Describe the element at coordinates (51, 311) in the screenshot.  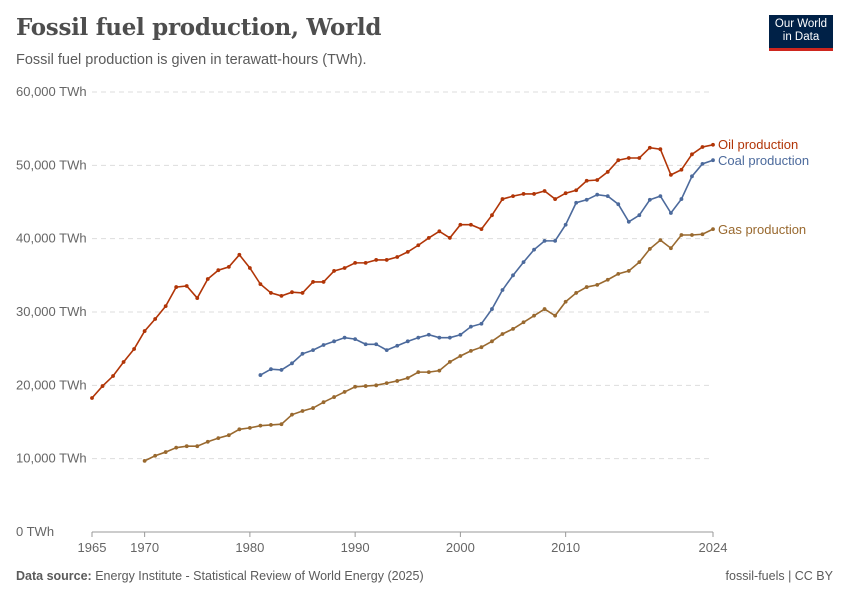
I see `y-tick-label: 30,000 TWh` at that location.